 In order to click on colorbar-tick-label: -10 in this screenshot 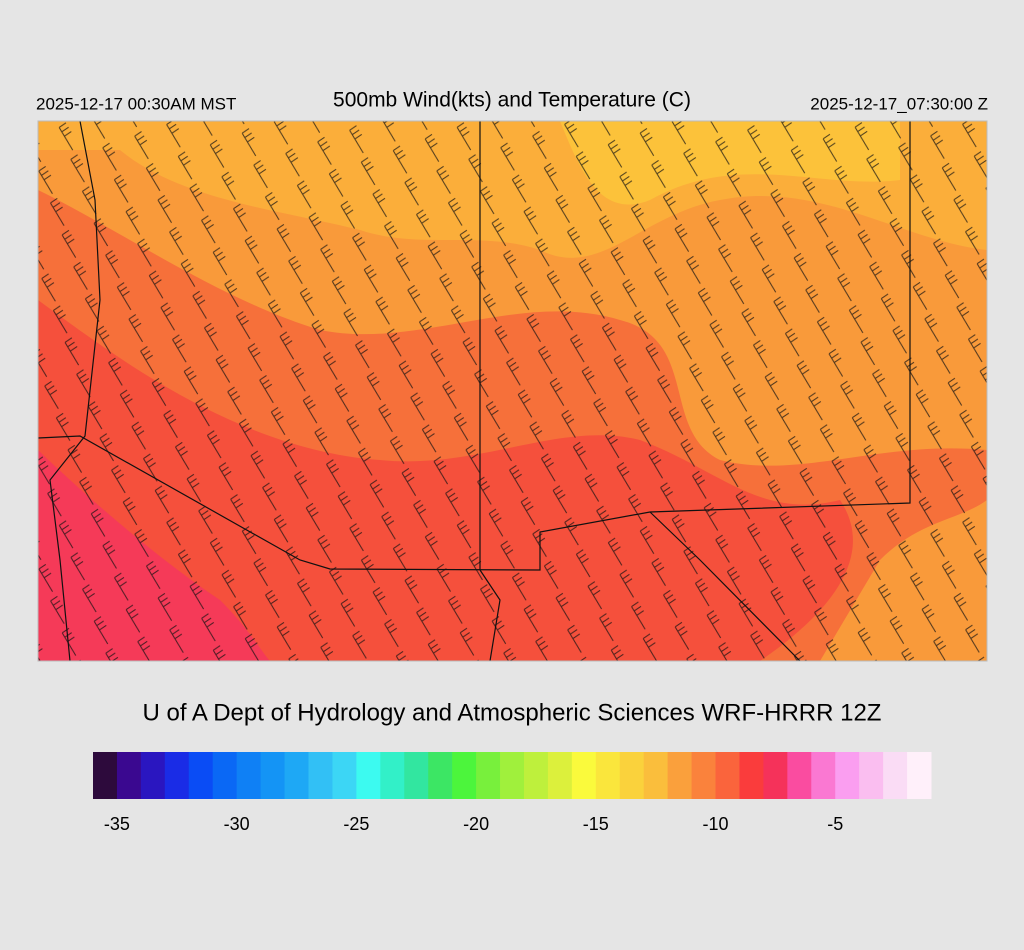, I will do `click(716, 824)`.